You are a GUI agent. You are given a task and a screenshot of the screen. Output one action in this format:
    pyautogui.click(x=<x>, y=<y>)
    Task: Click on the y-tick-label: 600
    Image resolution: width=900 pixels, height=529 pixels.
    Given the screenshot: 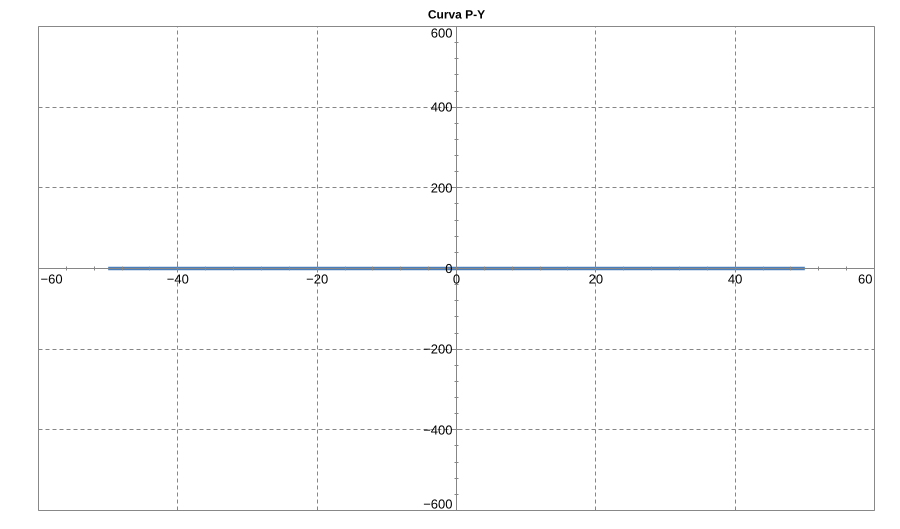 What is the action you would take?
    pyautogui.click(x=441, y=33)
    